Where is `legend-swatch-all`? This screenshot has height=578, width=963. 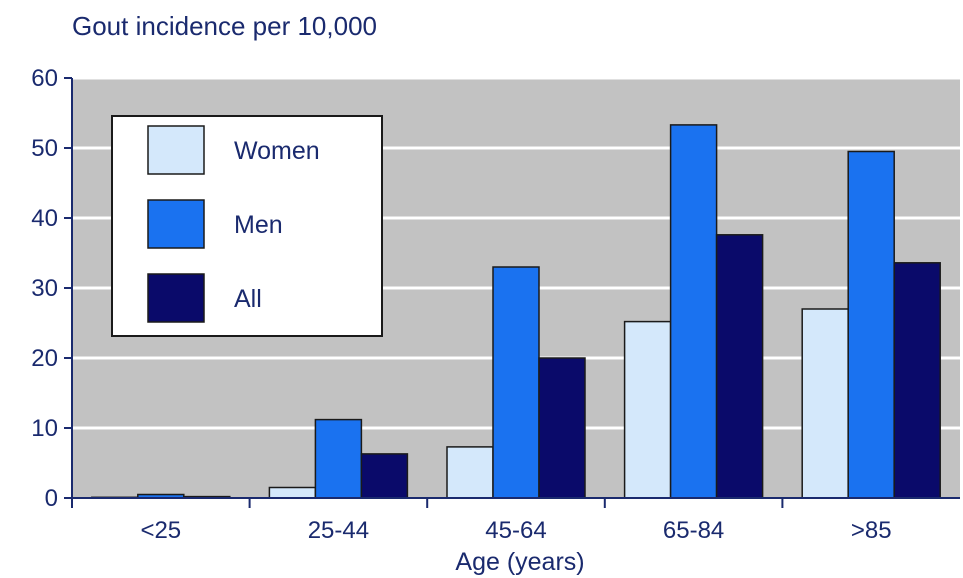
legend-swatch-all is located at coordinates (176, 298).